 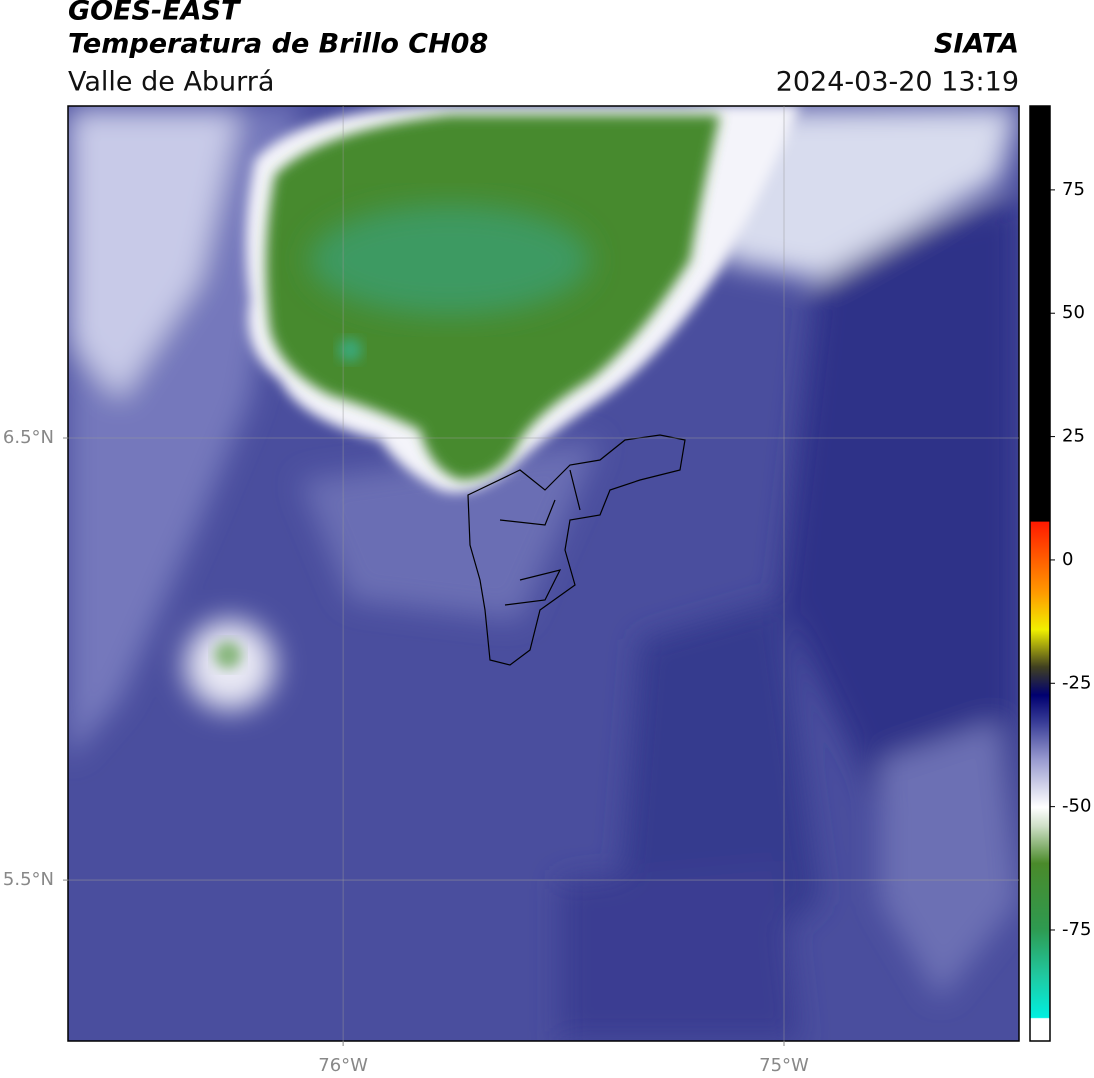 I want to click on region: Valle de Aburrá, so click(x=171, y=82).